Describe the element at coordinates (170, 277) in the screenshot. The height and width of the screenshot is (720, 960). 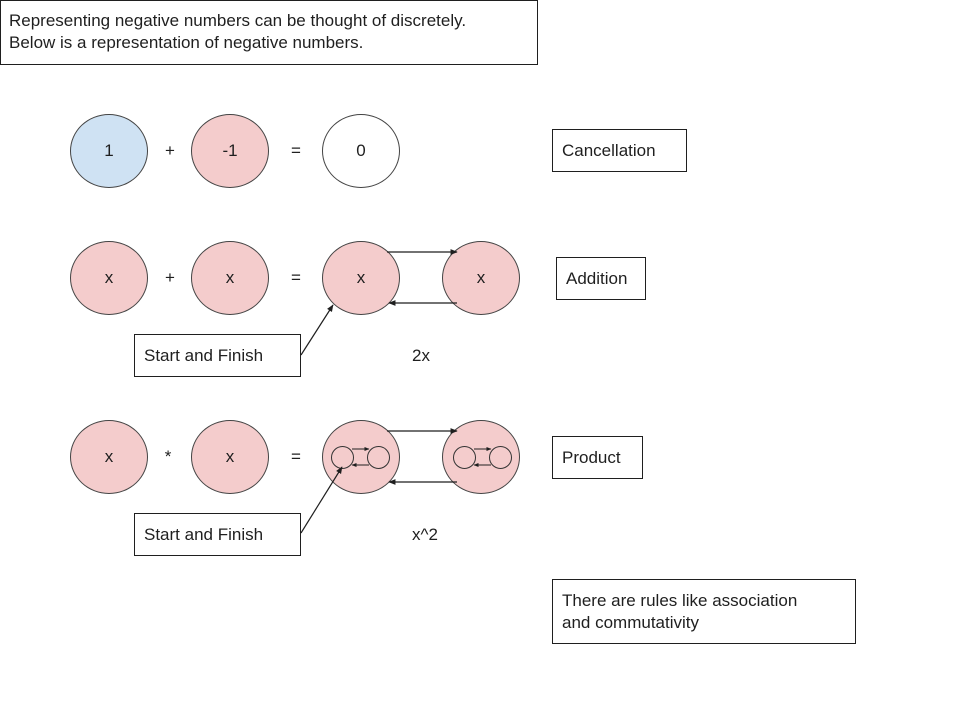
I see `plus-sign-row2: +` at that location.